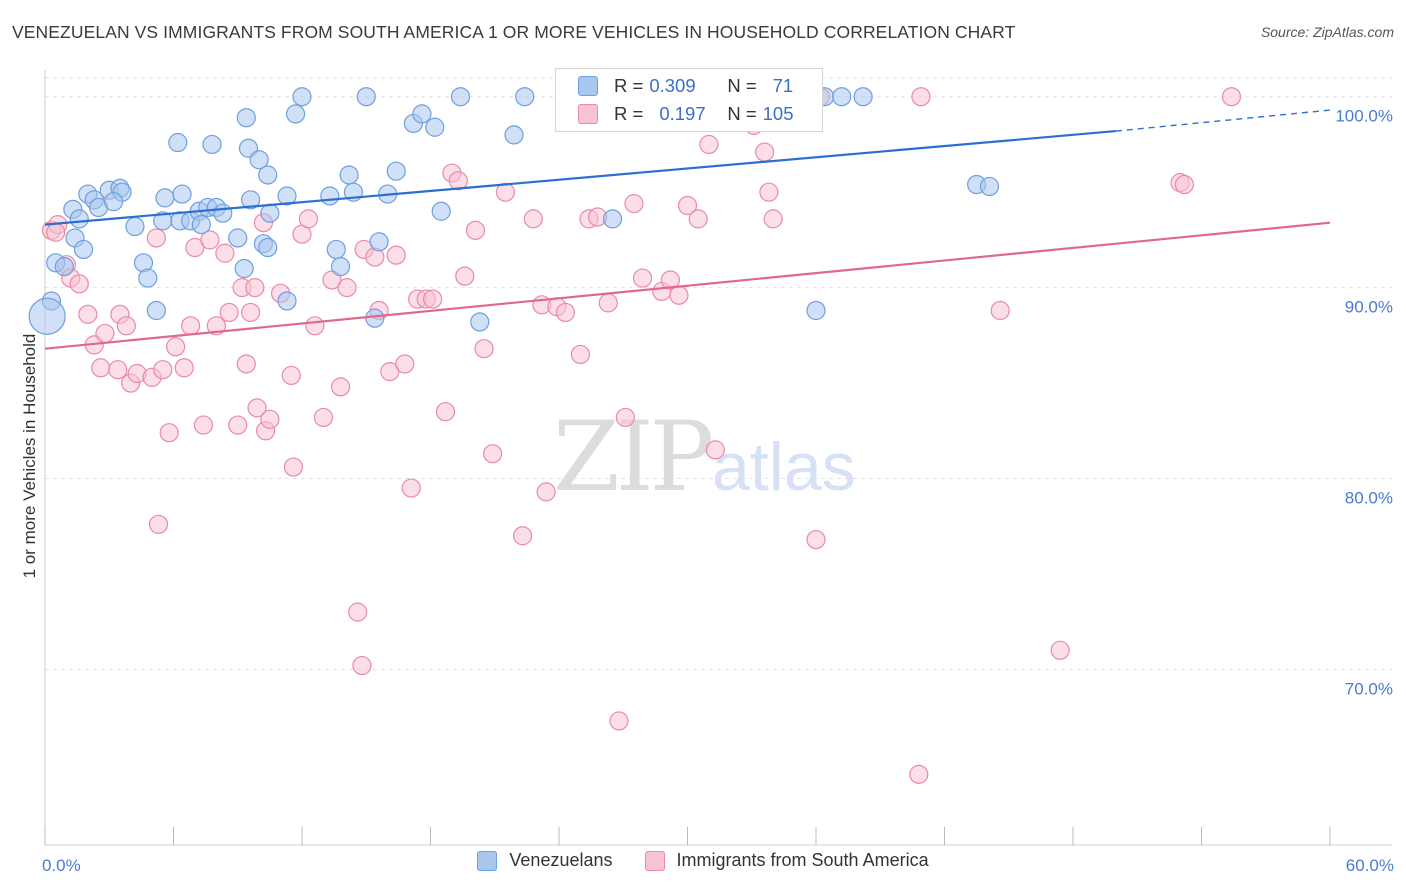 This screenshot has width=1406, height=892. Describe the element at coordinates (1223, 120) in the screenshot. I see `venezuelans-trend-extension` at that location.